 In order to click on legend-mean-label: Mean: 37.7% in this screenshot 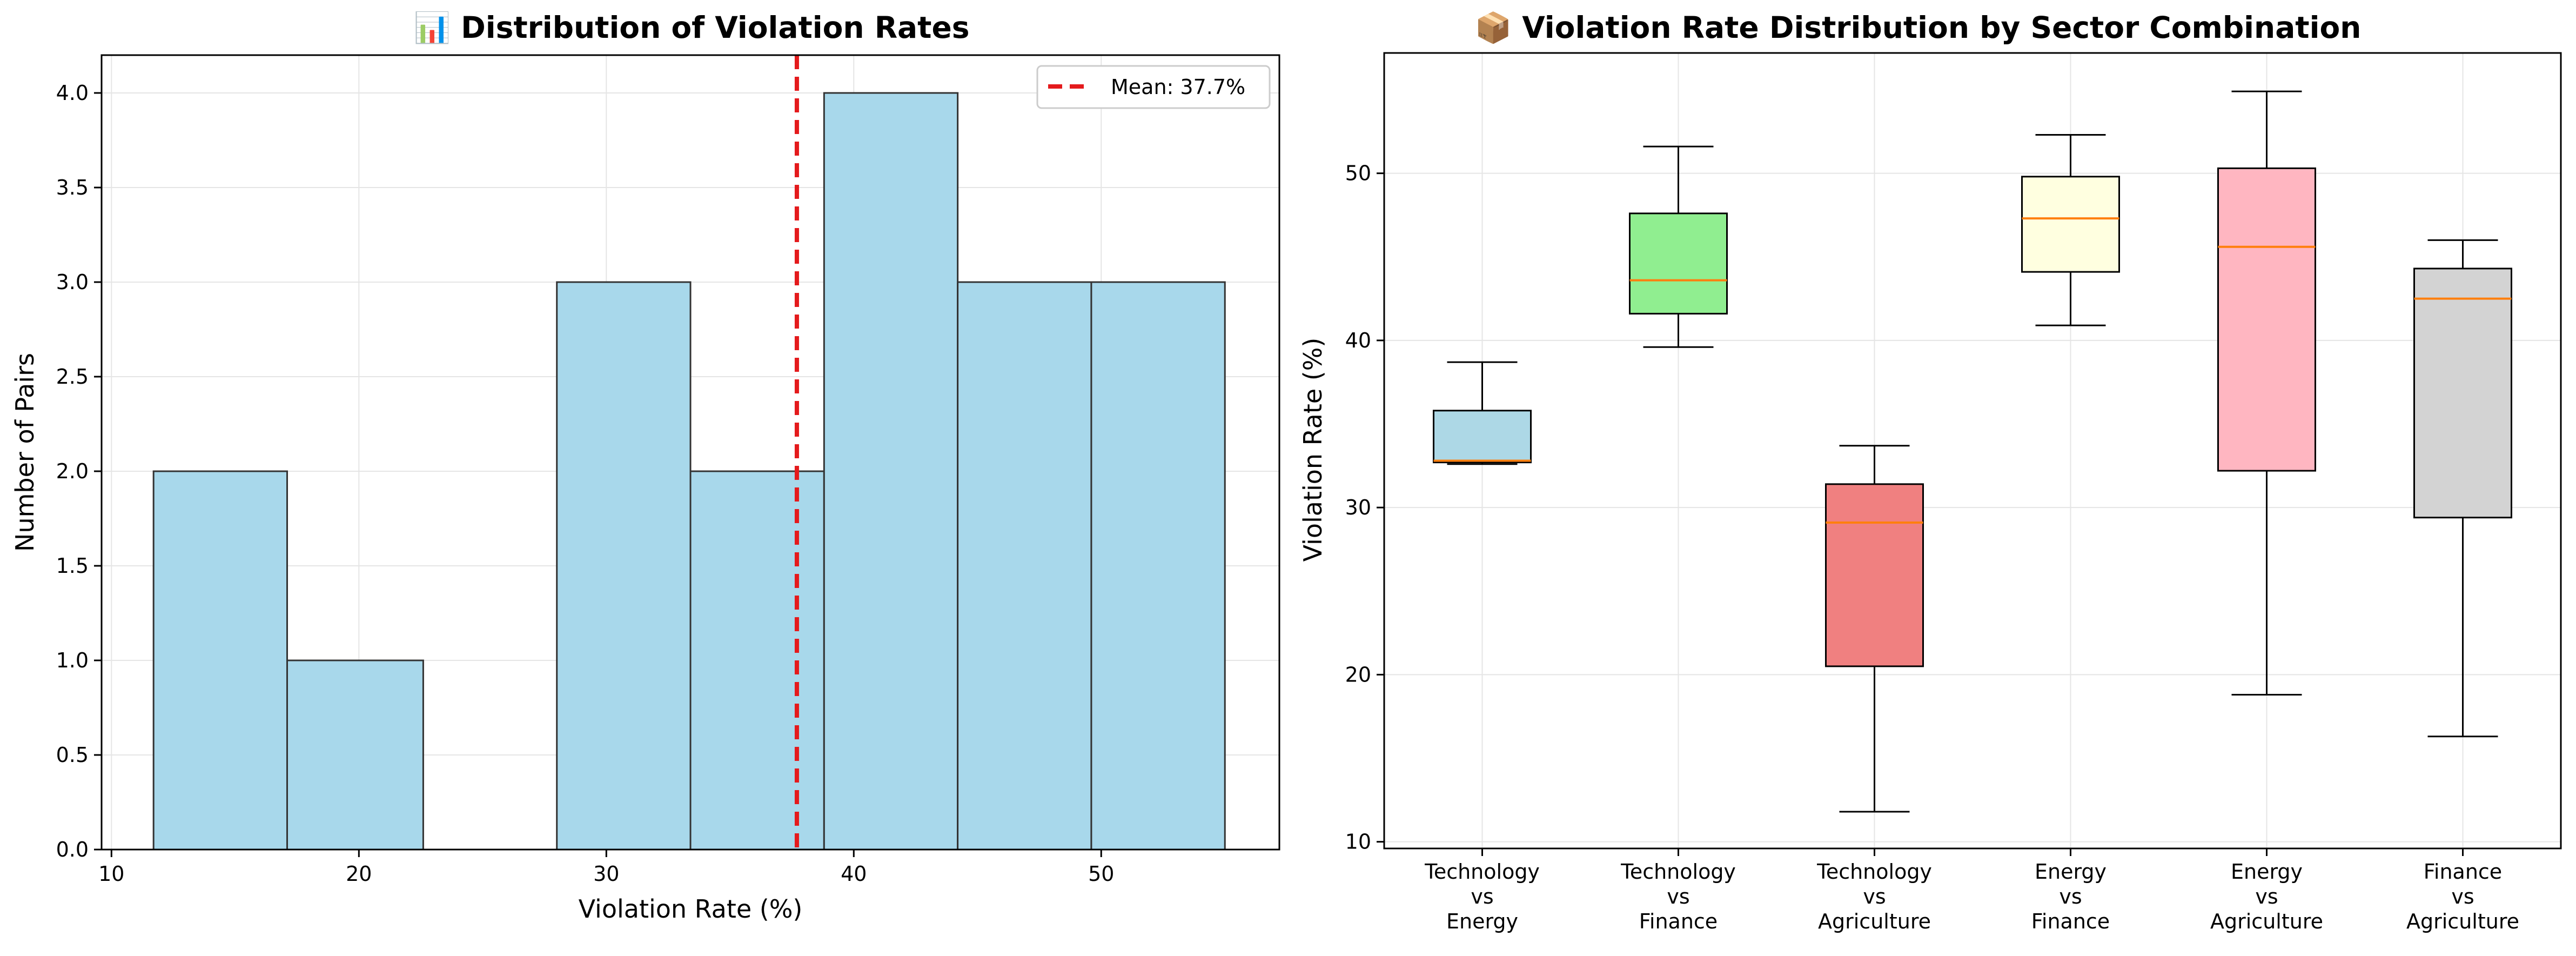, I will do `click(1178, 87)`.